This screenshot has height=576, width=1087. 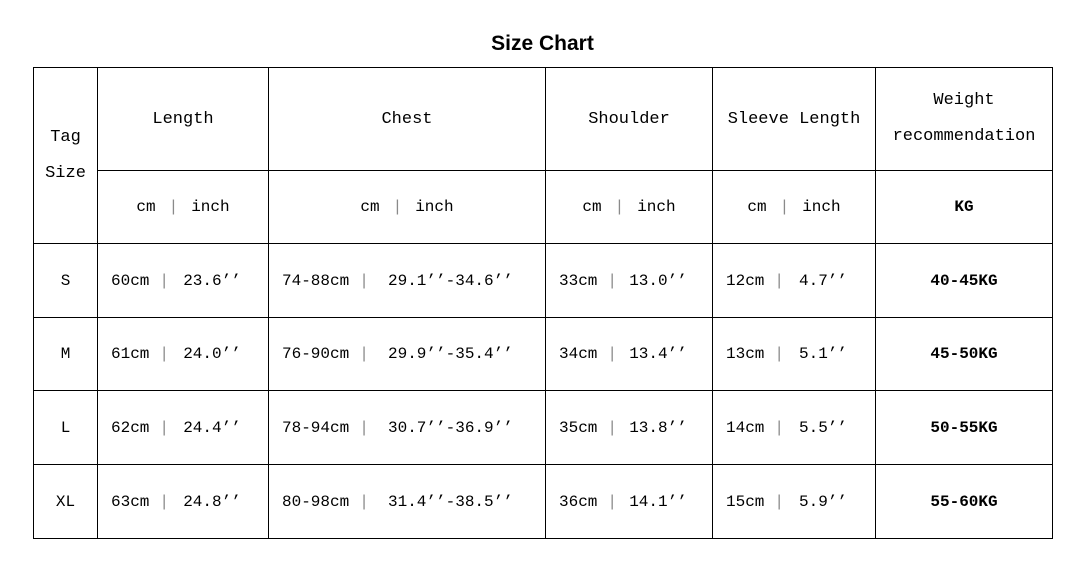 I want to click on cm-value: 78-94cm, so click(x=316, y=427).